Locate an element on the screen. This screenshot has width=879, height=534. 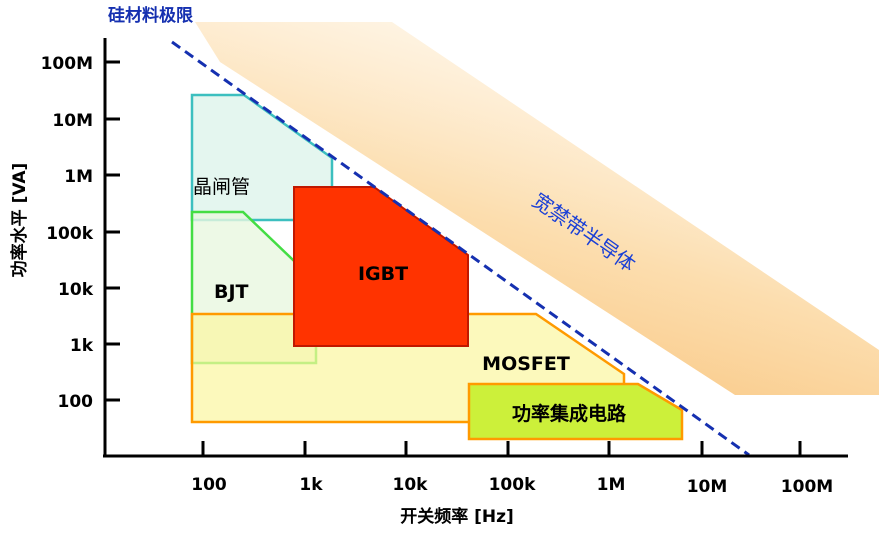
x-tick-label: 100M is located at coordinates (807, 487).